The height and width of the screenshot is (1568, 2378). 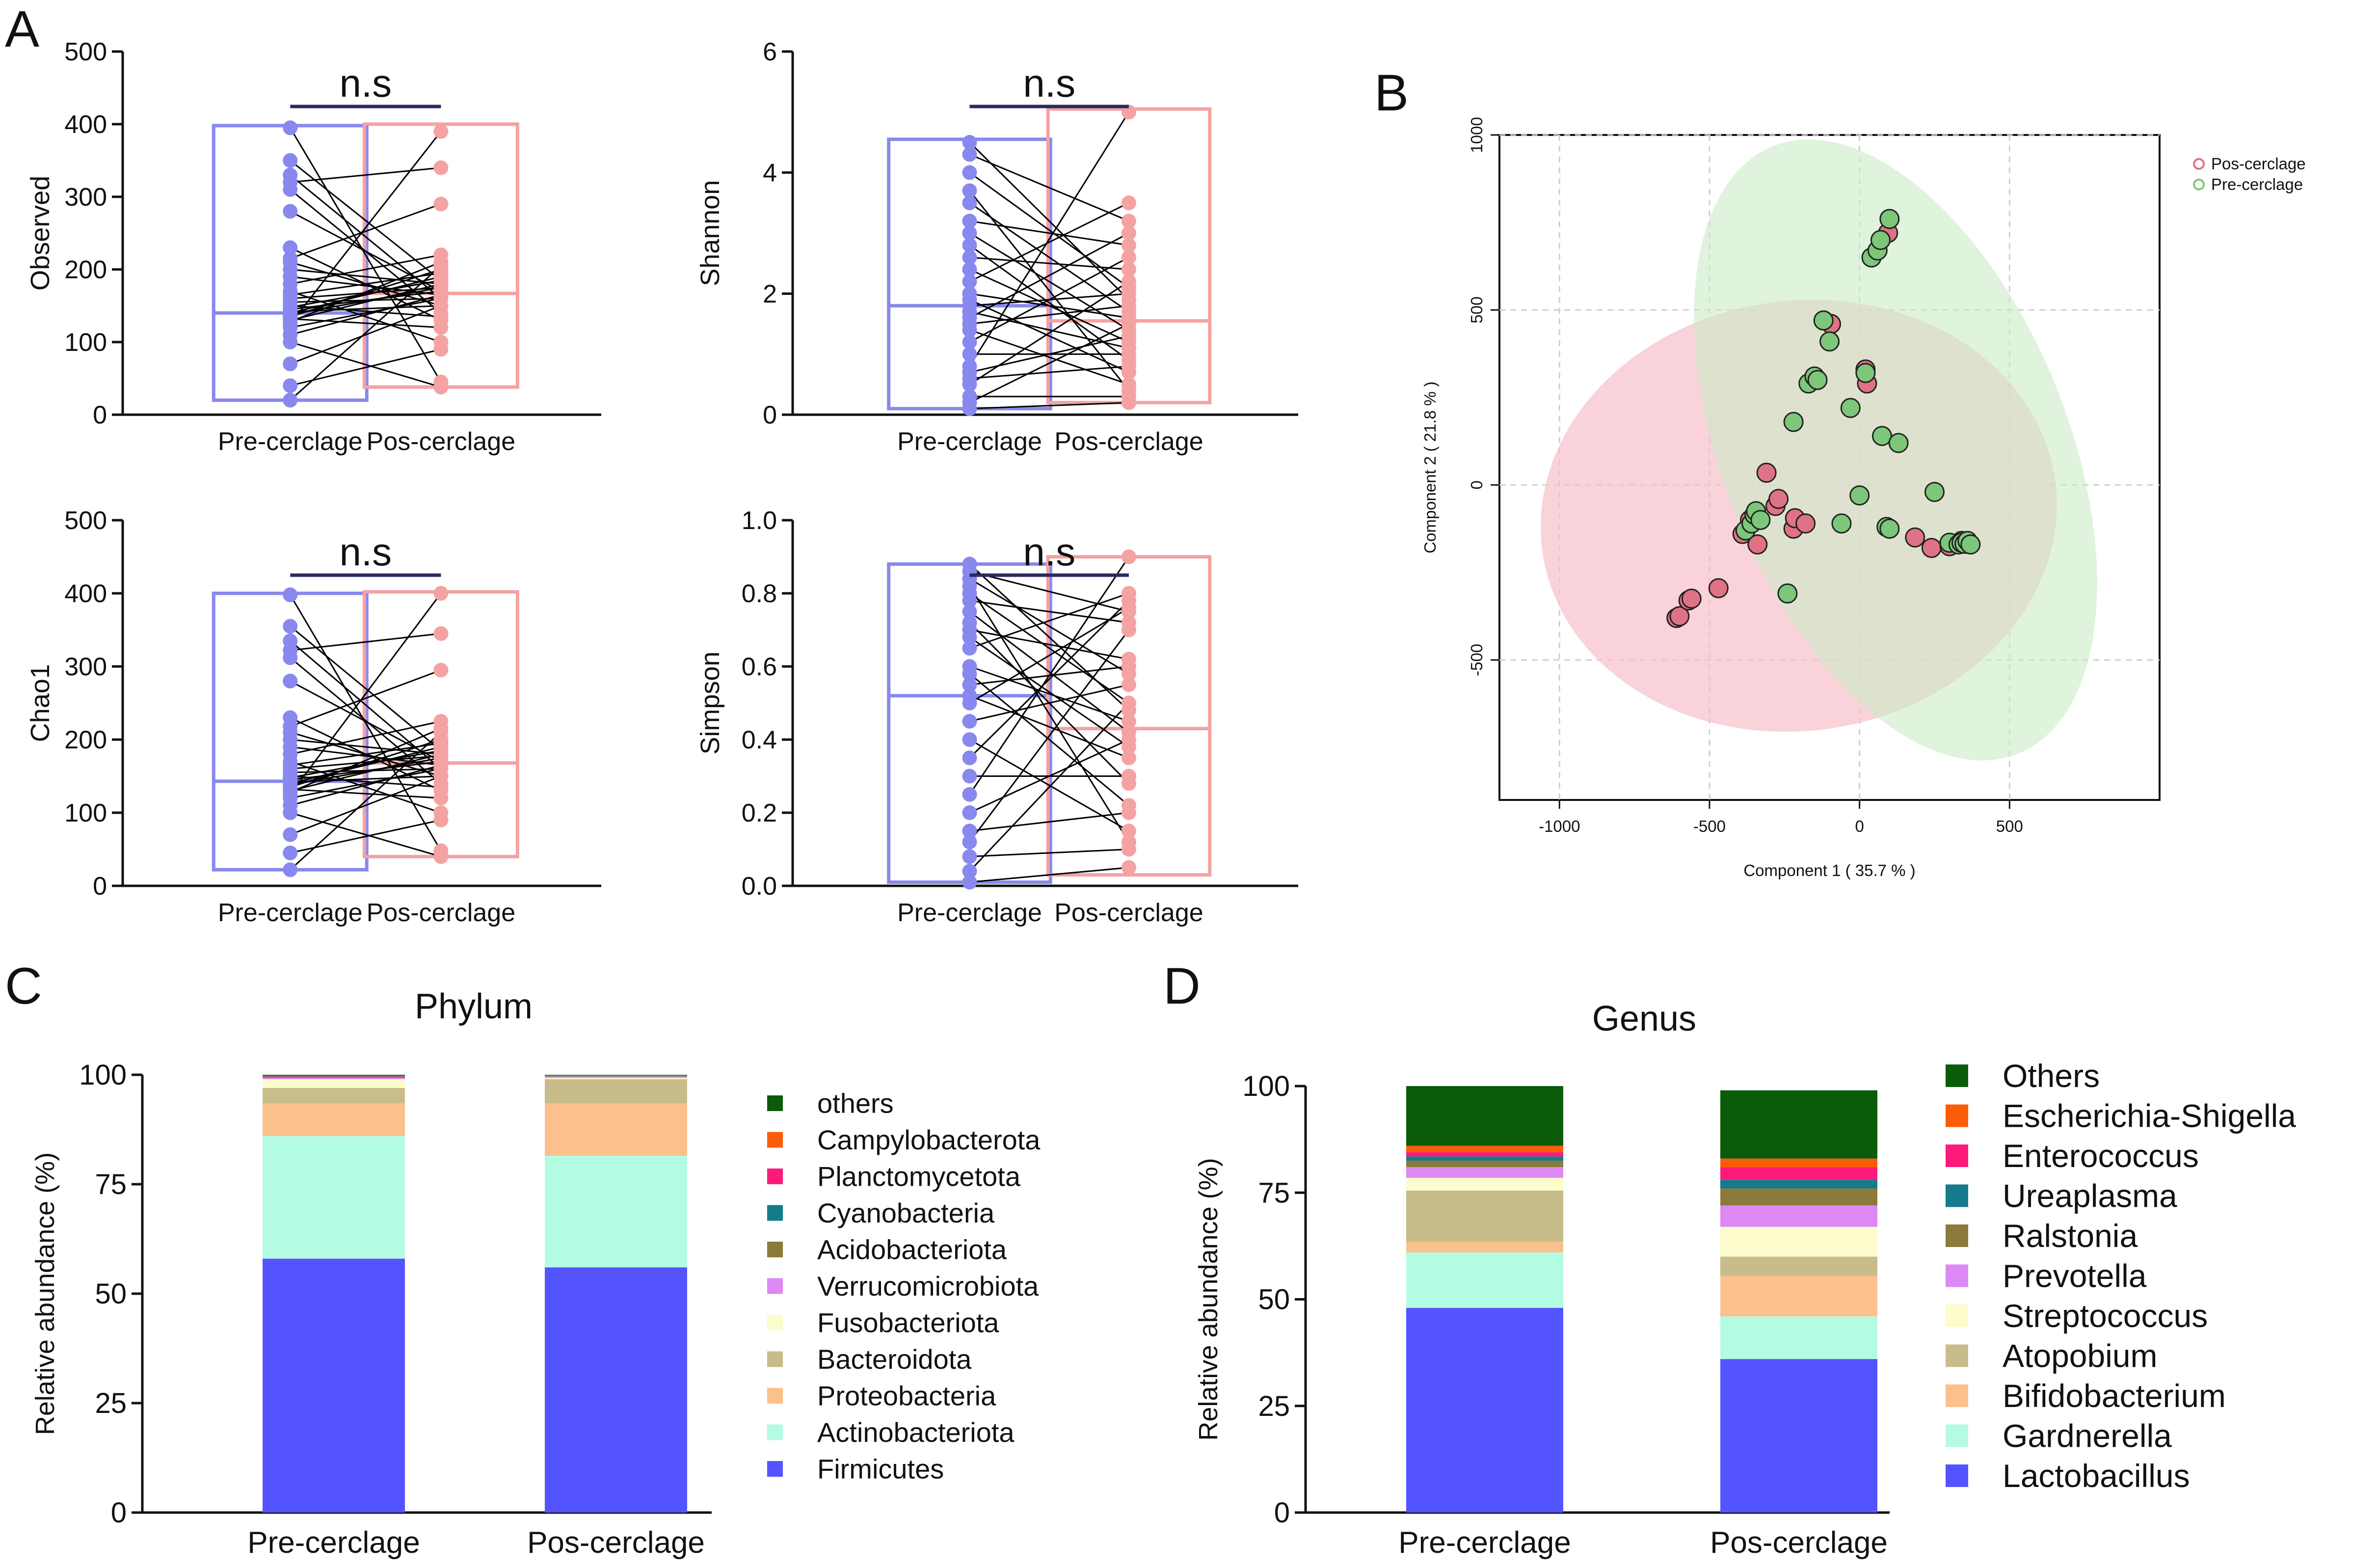 I want to click on phylum-legend-label: Verrucomicrobiota, so click(x=928, y=1286).